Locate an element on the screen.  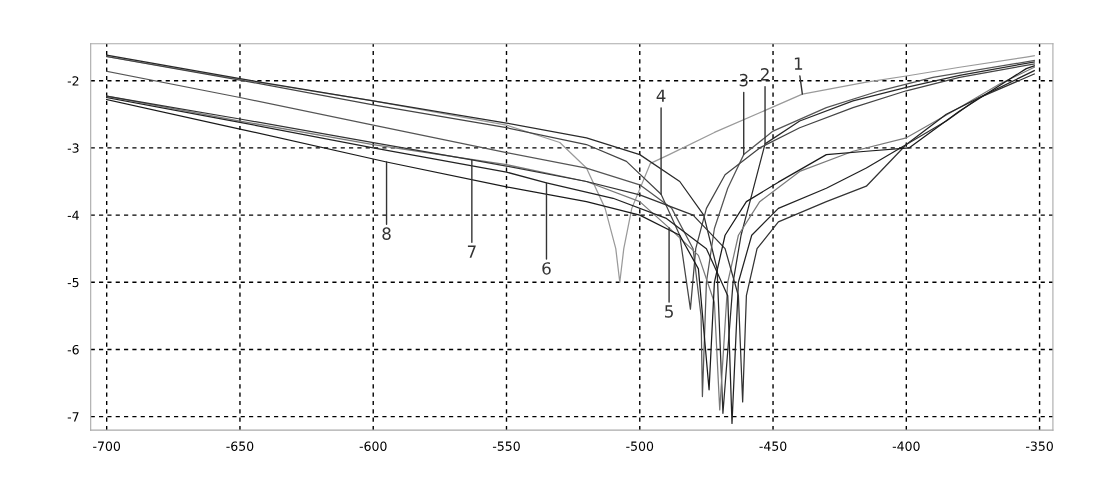
y-tick-label: -6 is located at coordinates (73, 349).